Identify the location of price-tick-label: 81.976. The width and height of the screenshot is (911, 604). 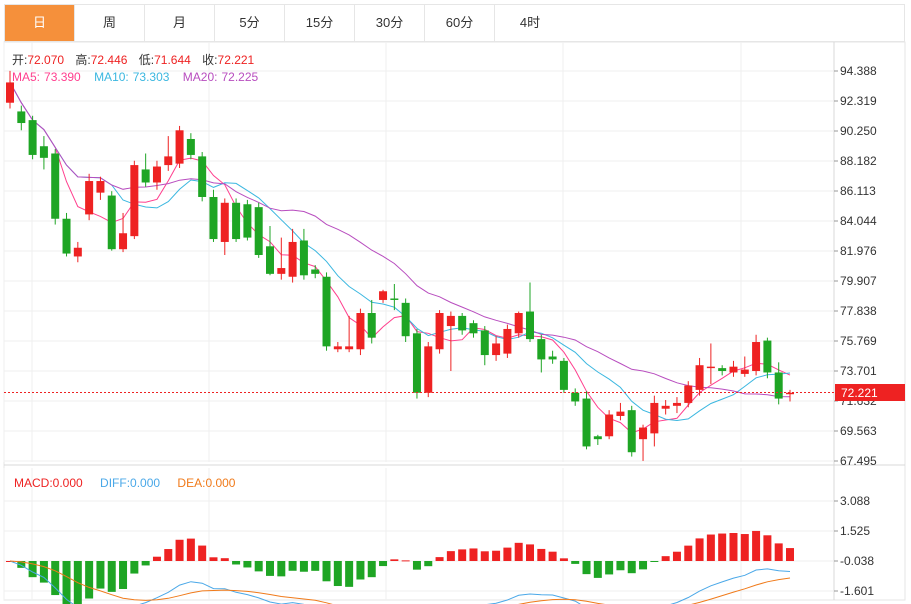
(858, 251).